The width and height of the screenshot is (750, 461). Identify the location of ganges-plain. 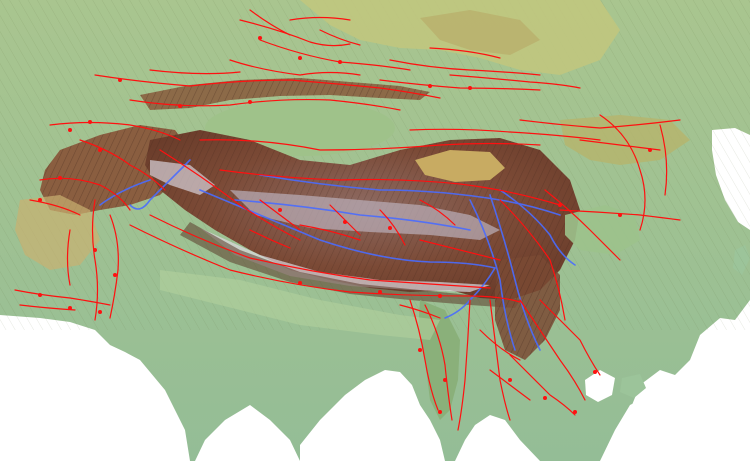
(300, 305).